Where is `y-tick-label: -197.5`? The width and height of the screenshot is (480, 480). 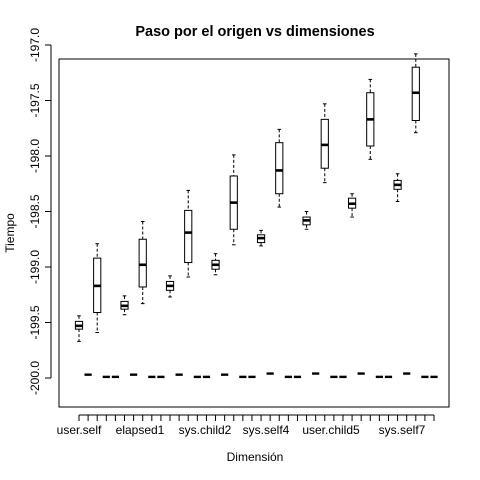
y-tick-label: -197.5 is located at coordinates (35, 100).